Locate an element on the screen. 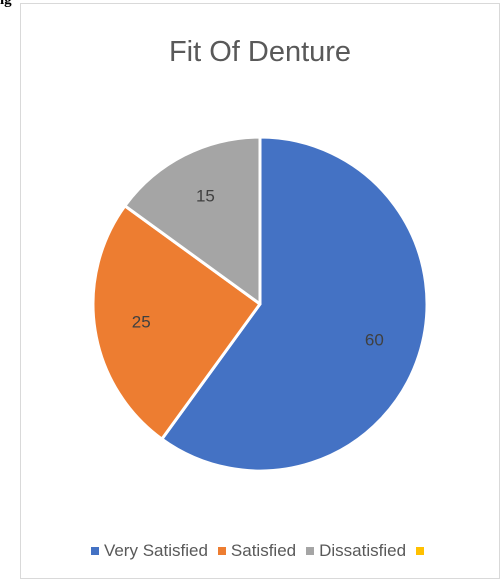  legend-label: Dissatisfied is located at coordinates (363, 550).